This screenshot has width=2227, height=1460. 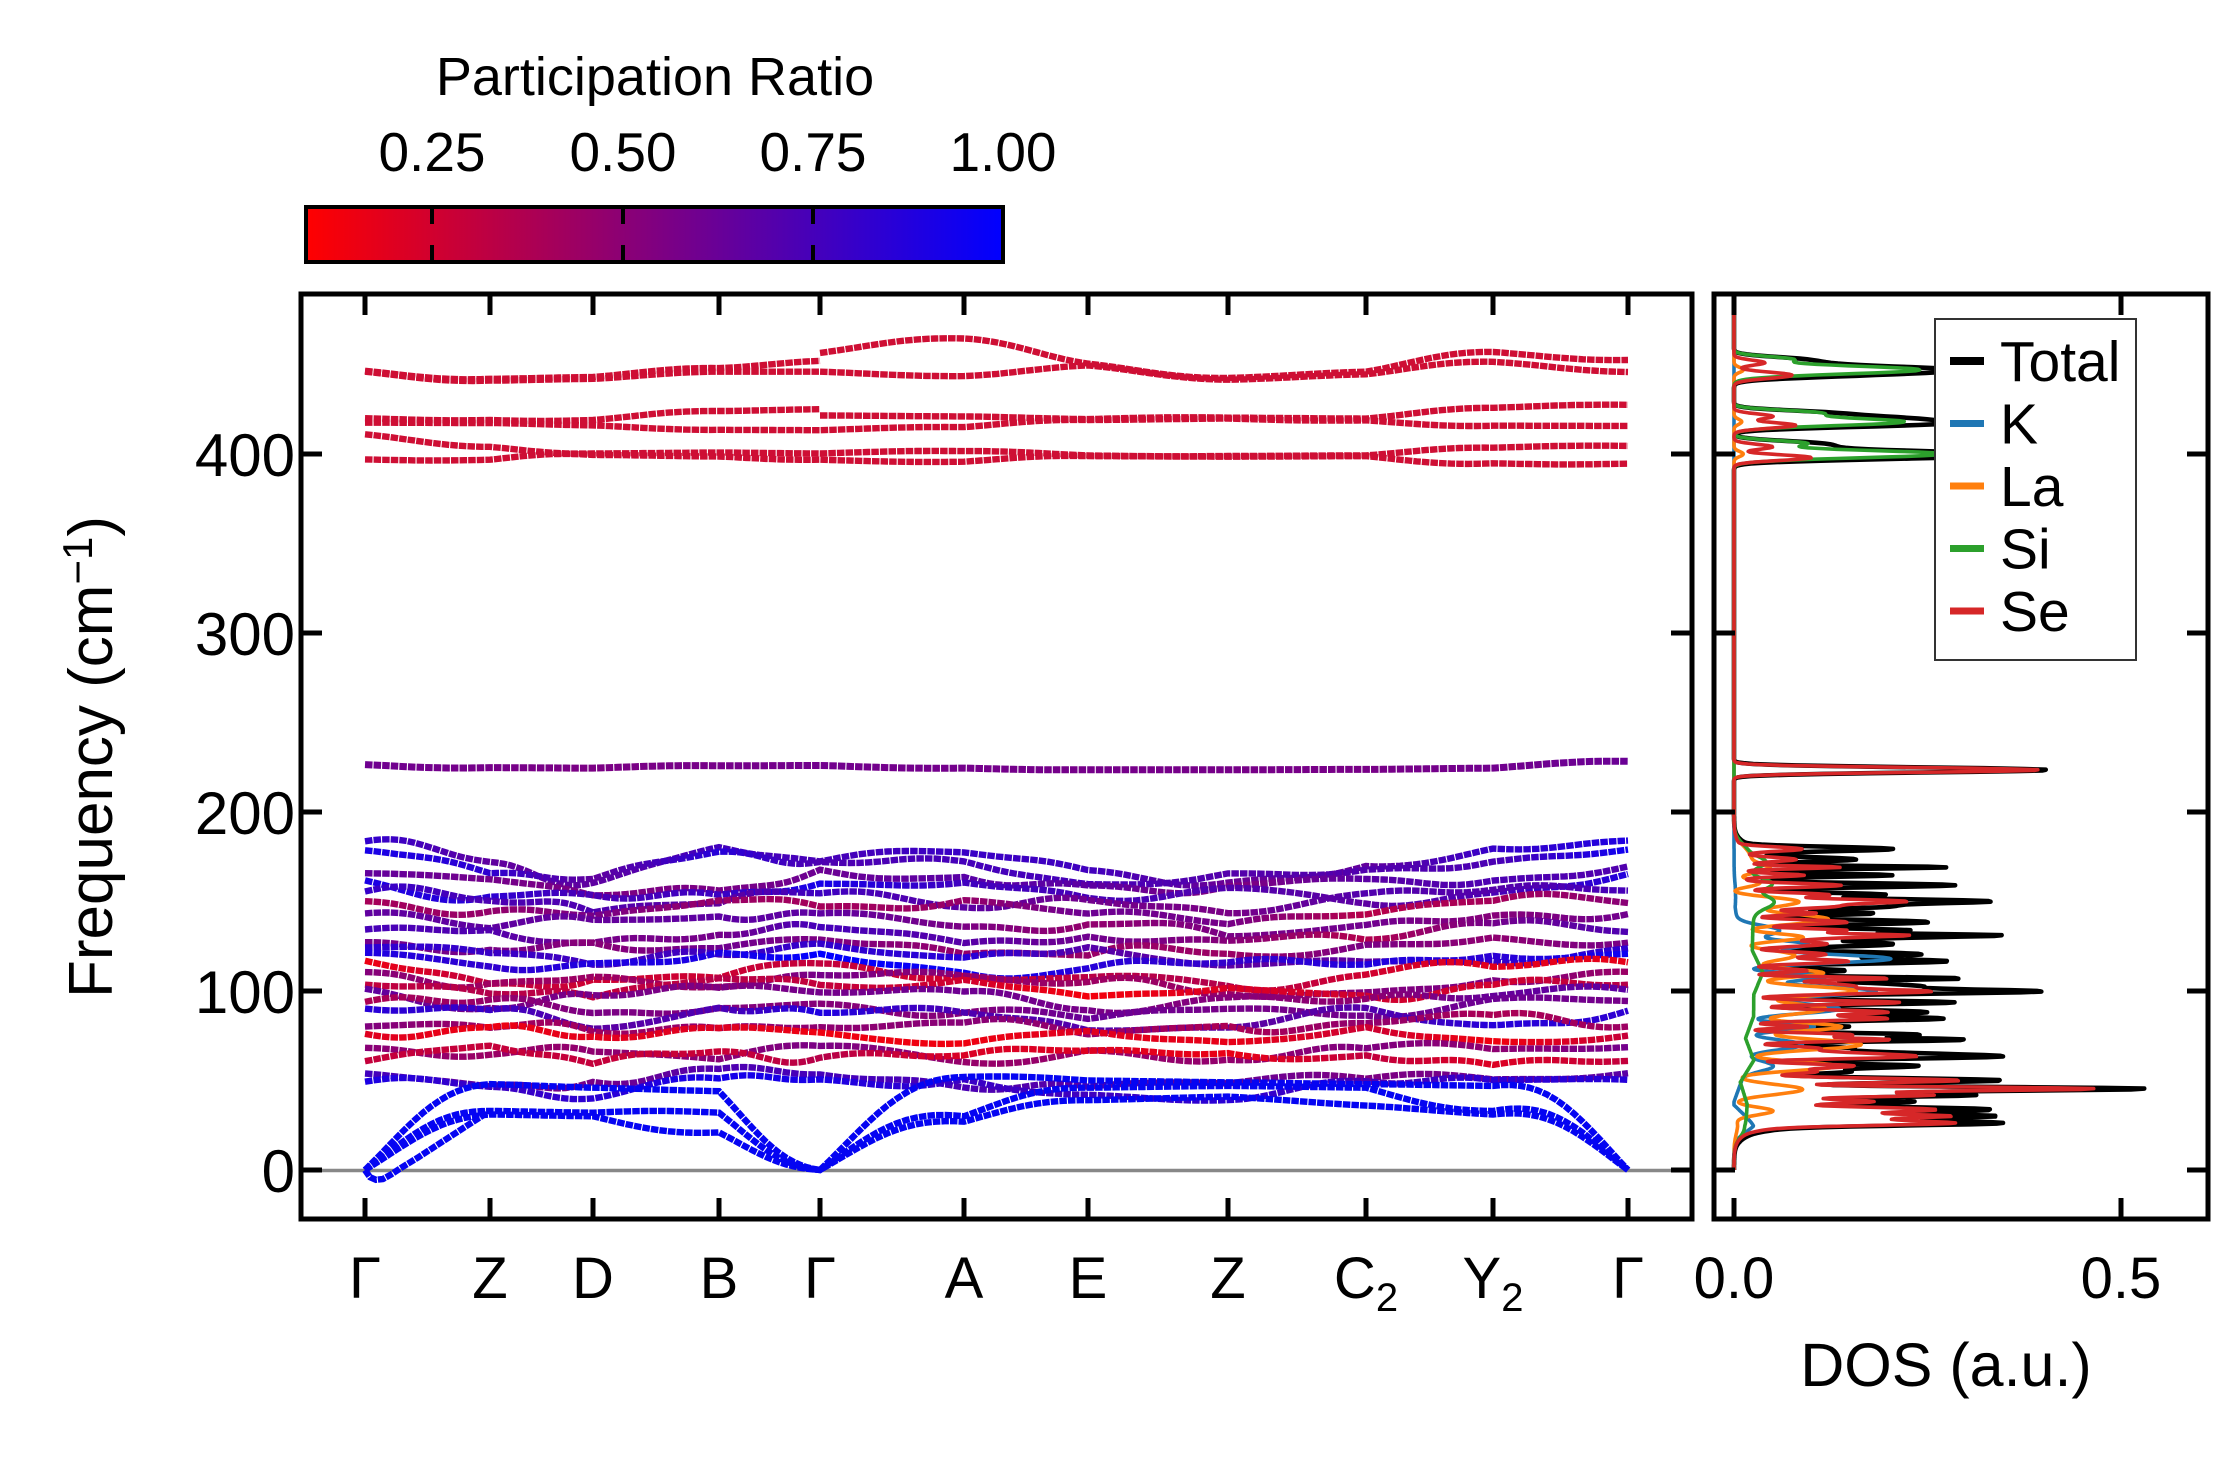 What do you see at coordinates (245, 992) in the screenshot?
I see `svg-text: 100` at bounding box center [245, 992].